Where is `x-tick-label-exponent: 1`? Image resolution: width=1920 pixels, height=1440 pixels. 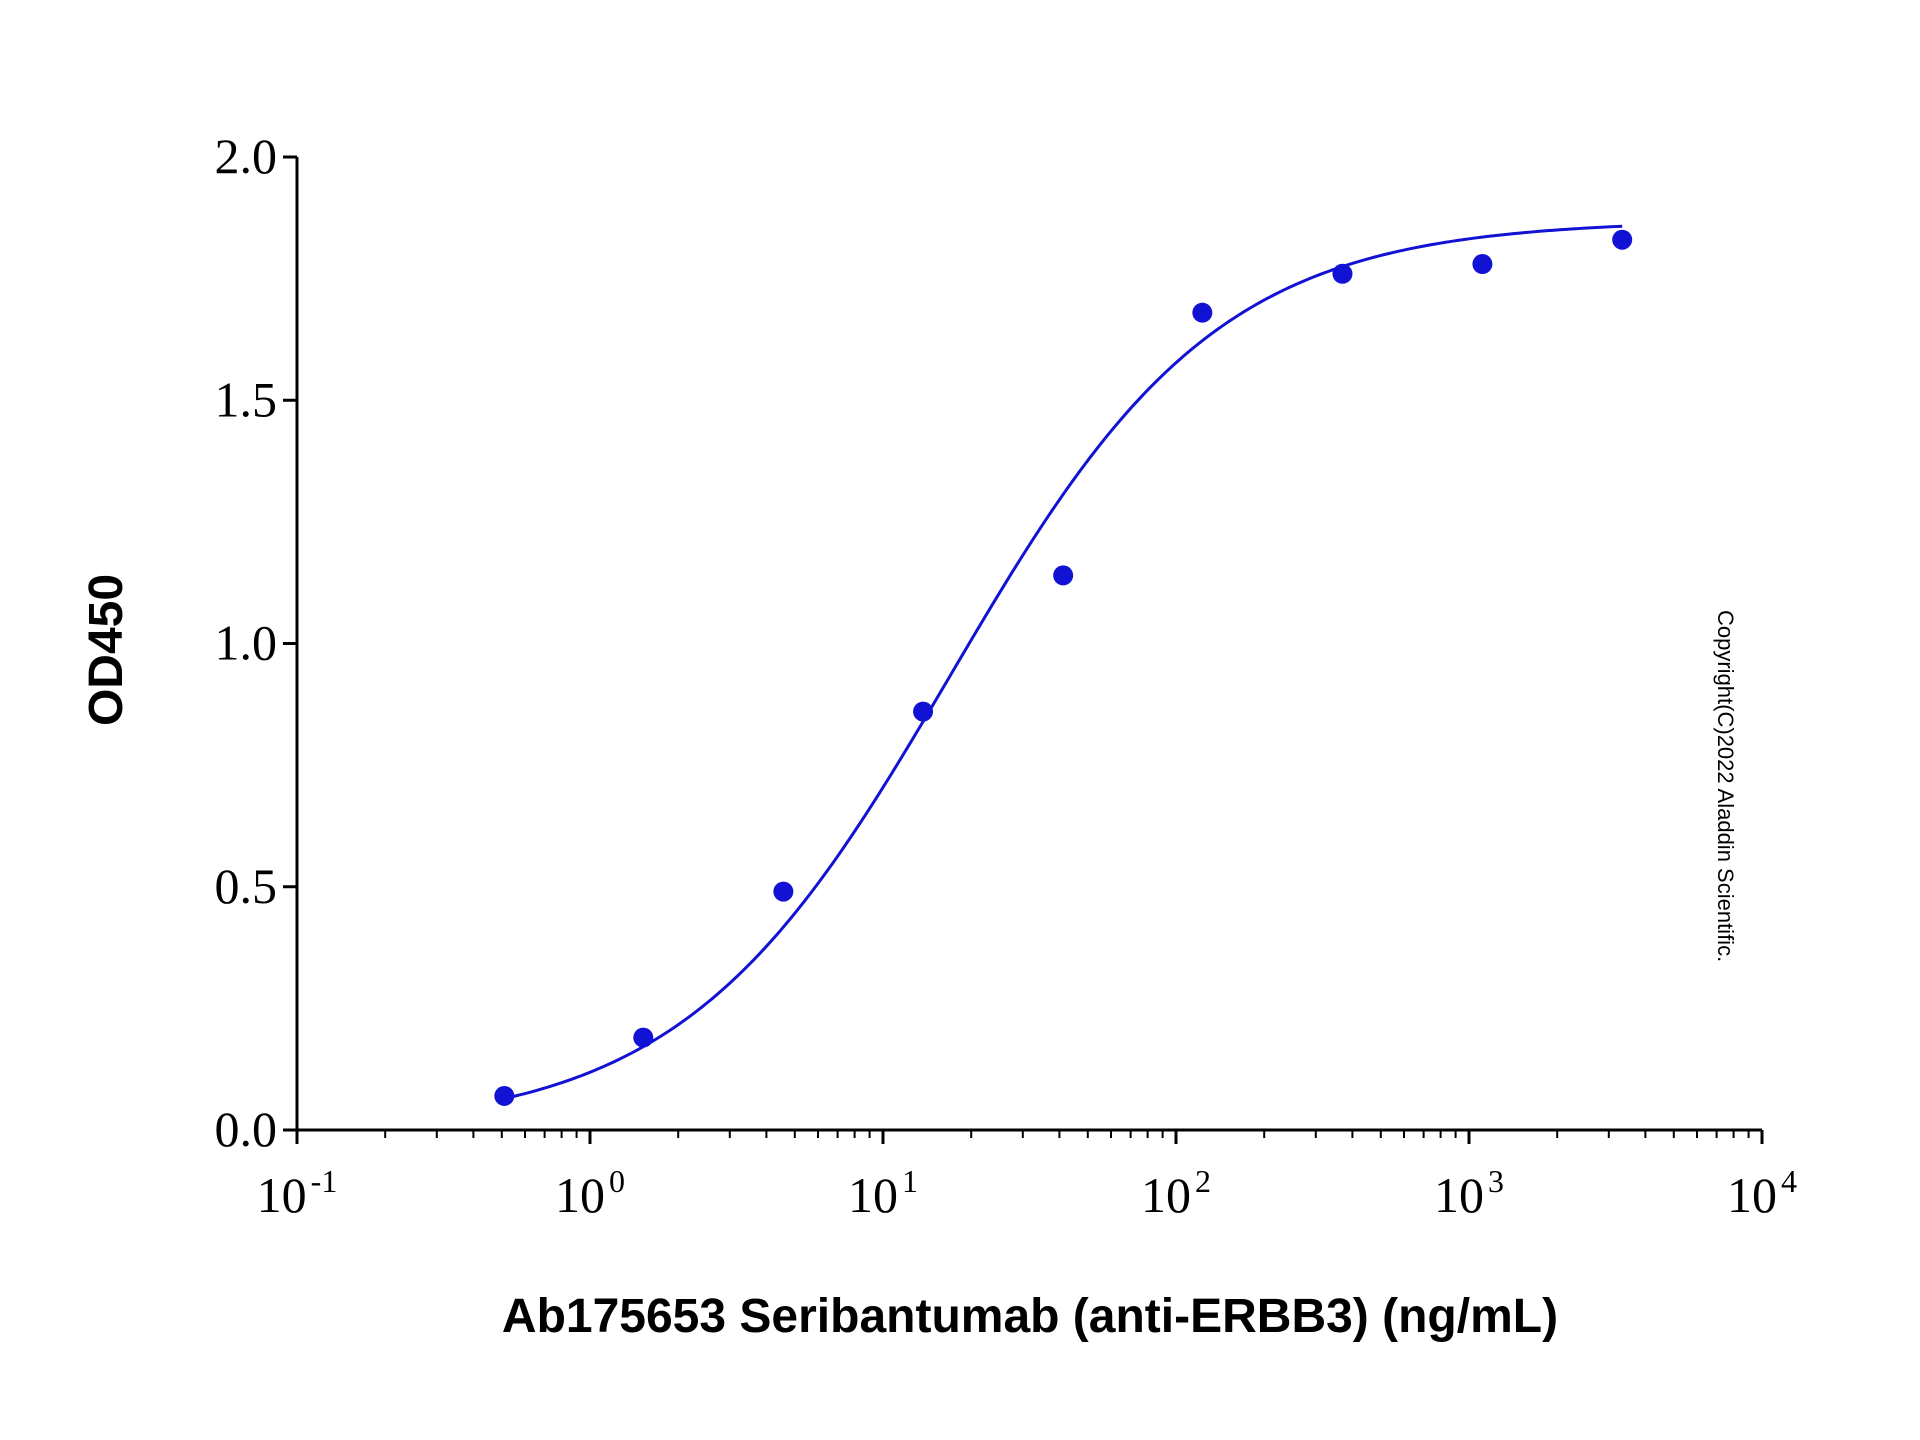 x-tick-label-exponent: 1 is located at coordinates (910, 1181).